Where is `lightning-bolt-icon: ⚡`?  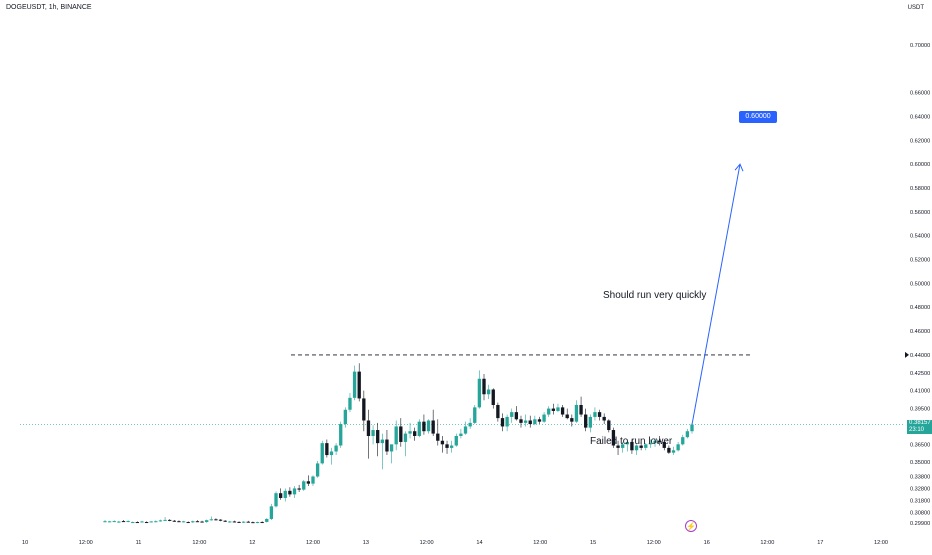
lightning-bolt-icon: ⚡ is located at coordinates (691, 526).